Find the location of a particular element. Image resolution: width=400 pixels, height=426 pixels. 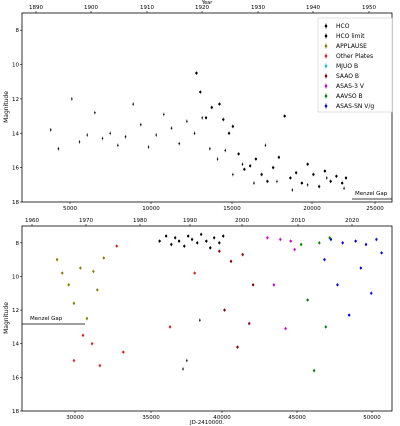

year-tick-label: 1930 is located at coordinates (258, 8).